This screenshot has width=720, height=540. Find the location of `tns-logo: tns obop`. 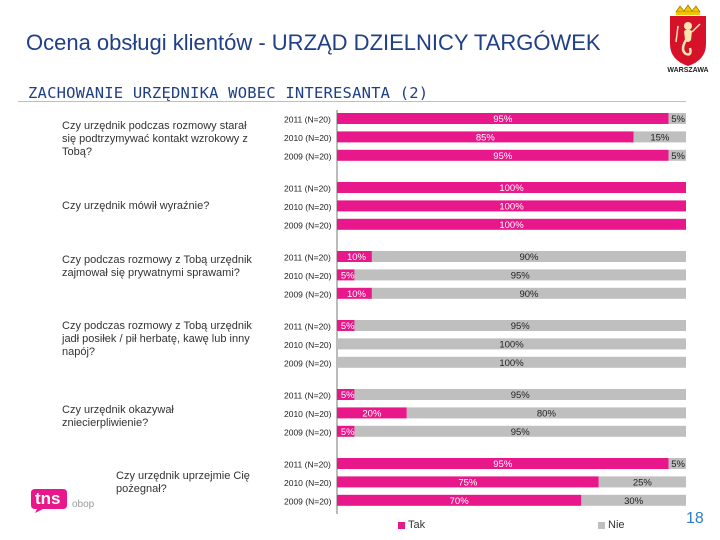

tns-logo: tns obop is located at coordinates (61, 500).